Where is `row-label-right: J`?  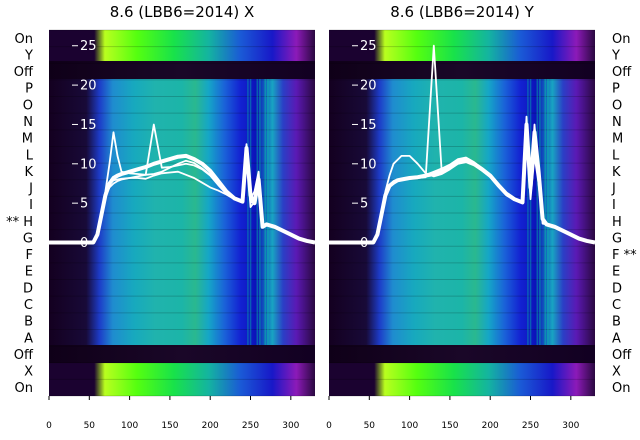 row-label-right: J is located at coordinates (613, 189).